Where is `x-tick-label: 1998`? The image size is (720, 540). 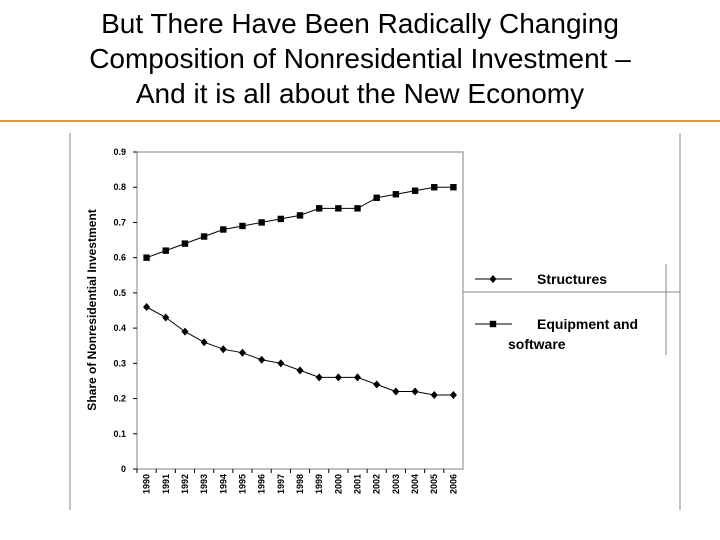
x-tick-label: 1998 is located at coordinates (300, 484).